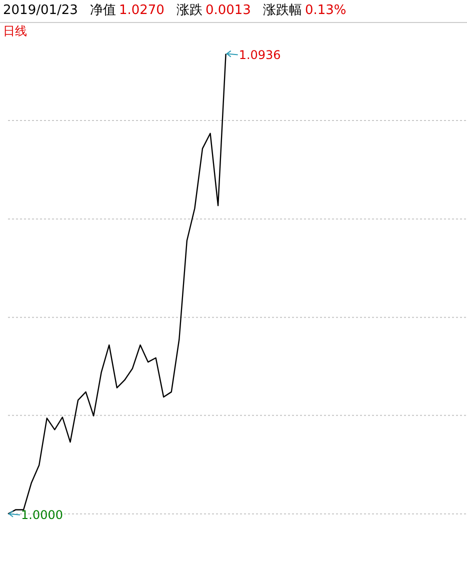 The height and width of the screenshot is (564, 467). Describe the element at coordinates (42, 515) in the screenshot. I see `annotation: 1.0000` at that location.